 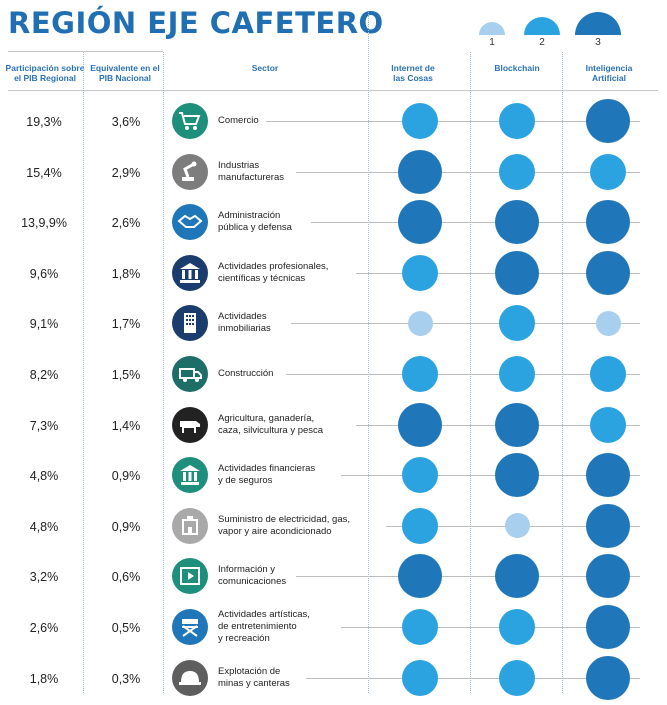 I want to click on pib-regional-value: 7,3%, so click(x=44, y=425).